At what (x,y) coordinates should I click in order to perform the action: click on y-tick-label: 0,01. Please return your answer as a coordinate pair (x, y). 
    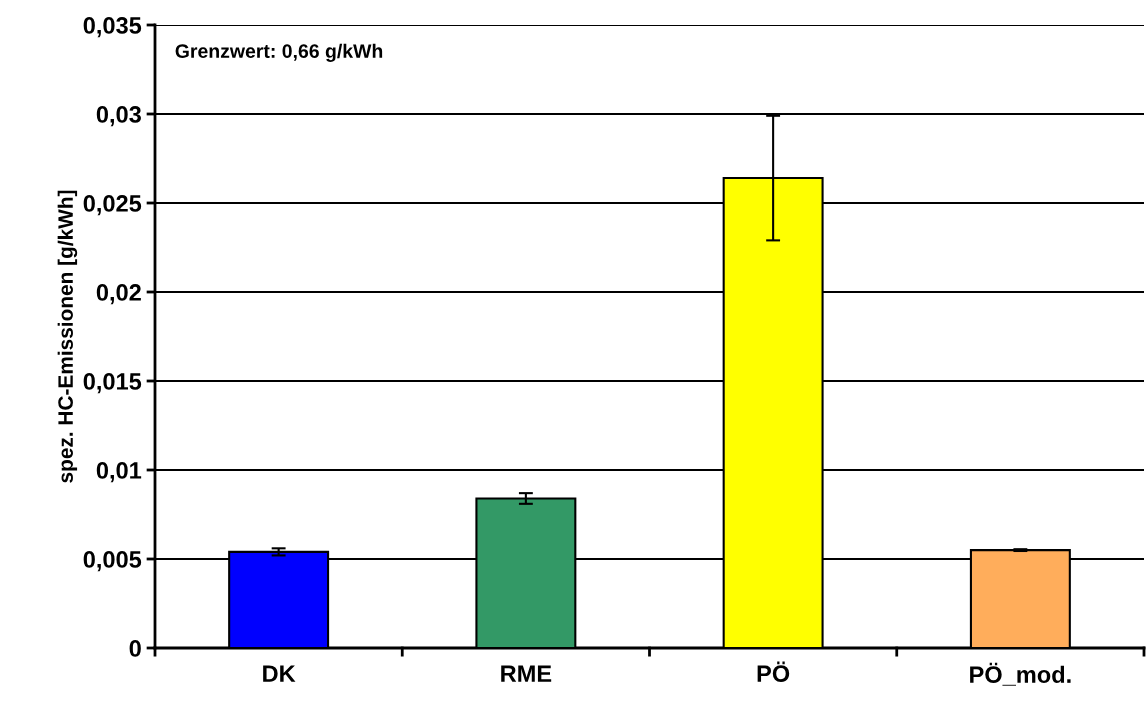
    Looking at the image, I should click on (119, 472).